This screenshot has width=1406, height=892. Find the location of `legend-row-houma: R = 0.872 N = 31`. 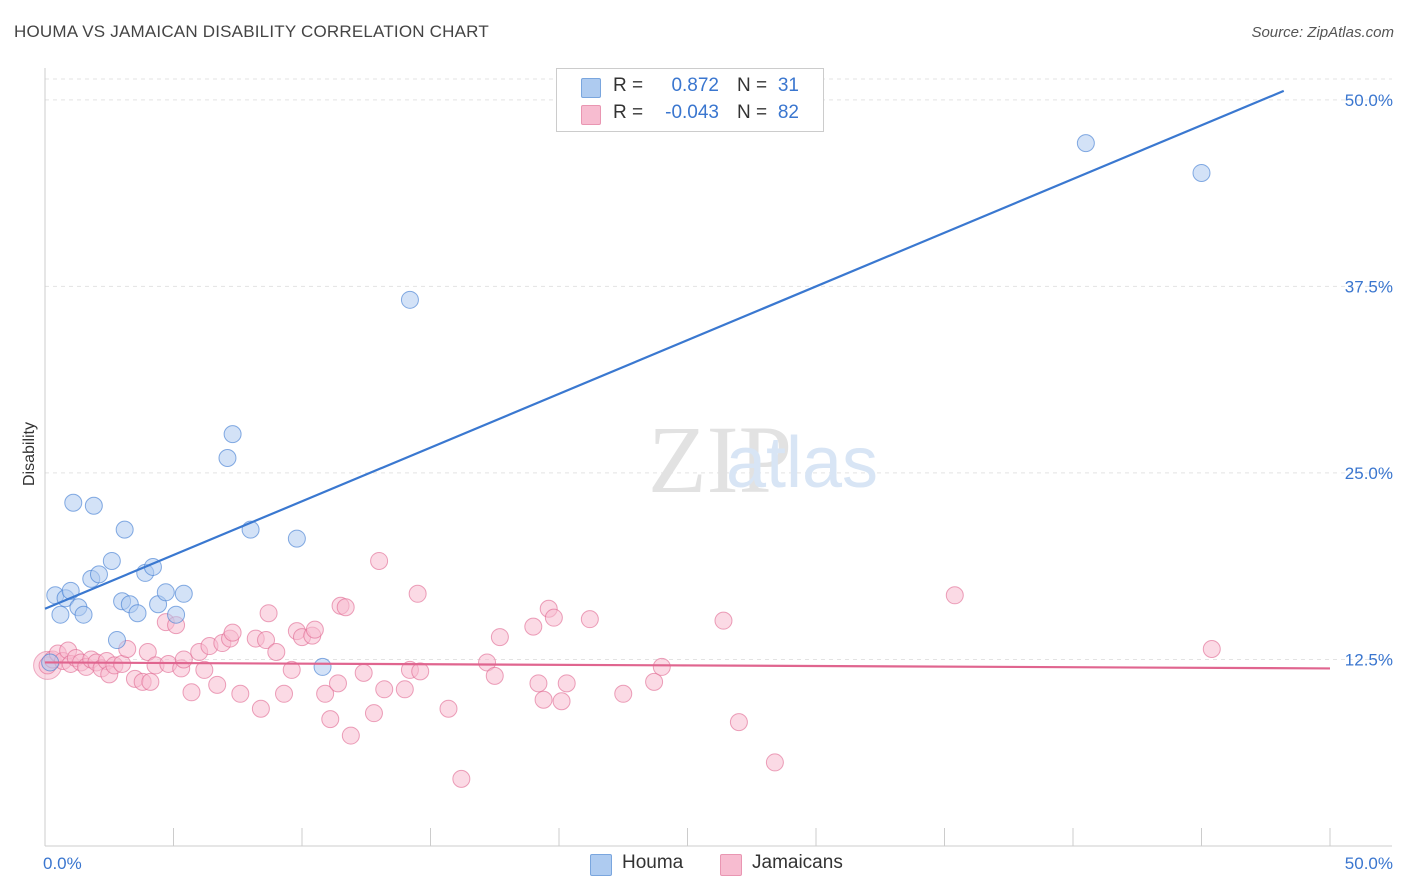

legend-row-houma: R = 0.872 N = 31 is located at coordinates (690, 87).